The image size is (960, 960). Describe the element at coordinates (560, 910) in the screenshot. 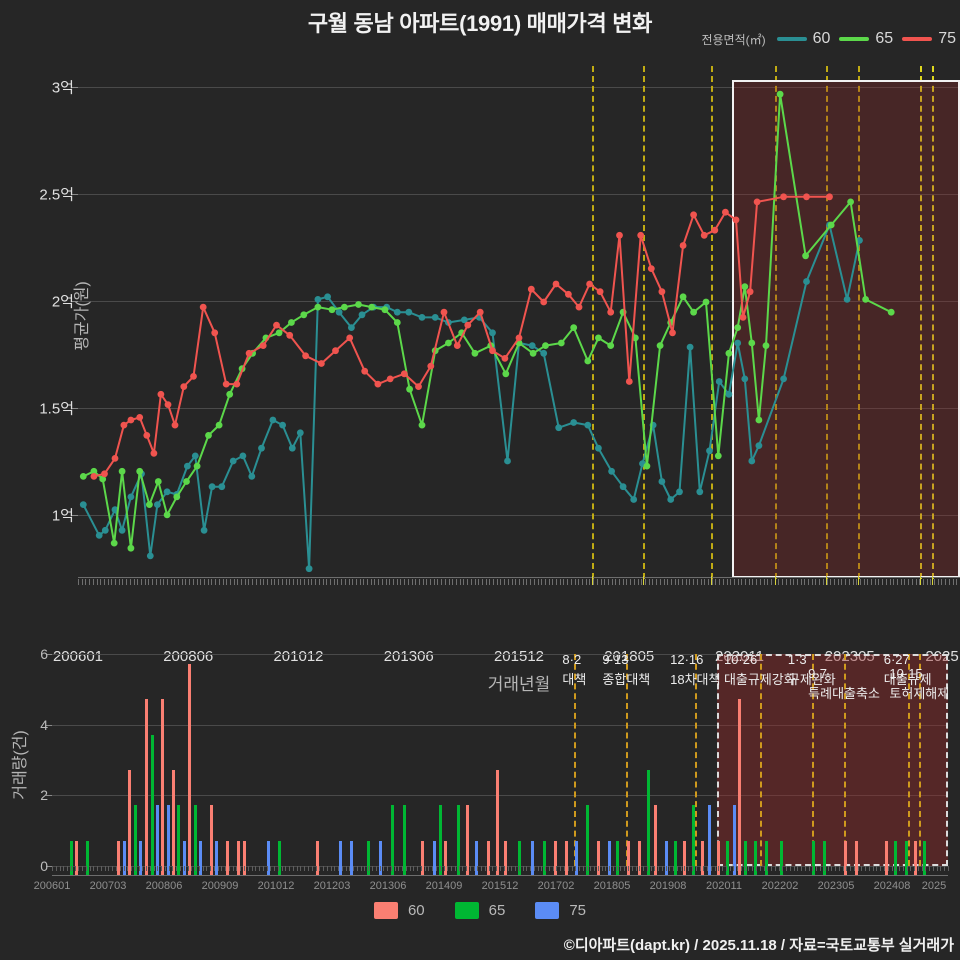

I see `legend-bottom-item-75: 75` at that location.